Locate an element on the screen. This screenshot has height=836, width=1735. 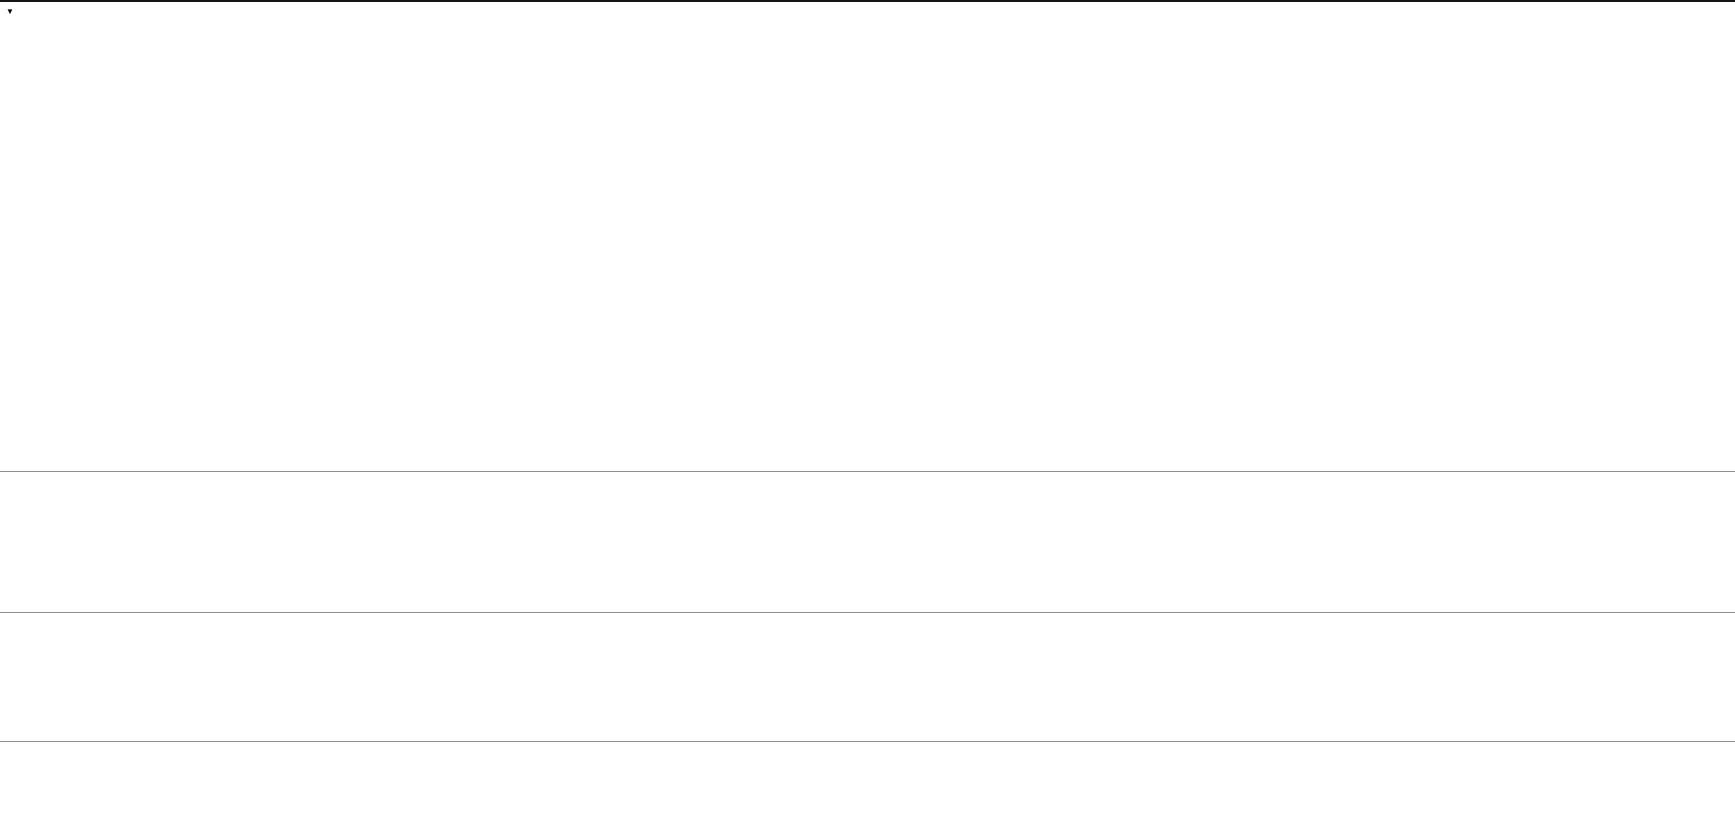
time-axis is located at coordinates (867, 752).